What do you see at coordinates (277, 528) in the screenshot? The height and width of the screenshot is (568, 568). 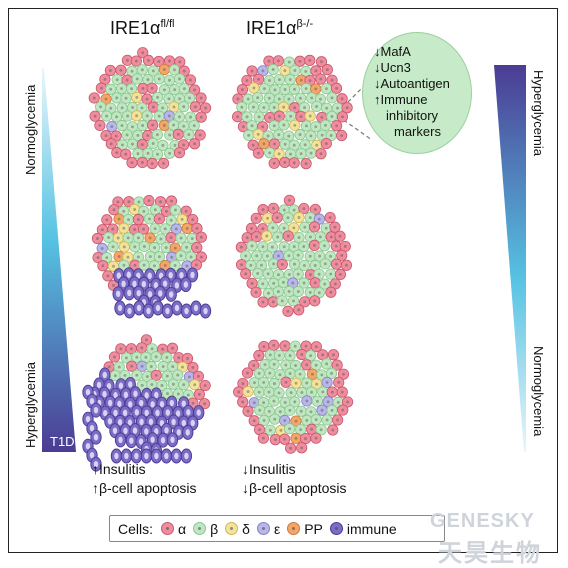 I see `cell-legend: Cells: α β δ ε PP immune` at bounding box center [277, 528].